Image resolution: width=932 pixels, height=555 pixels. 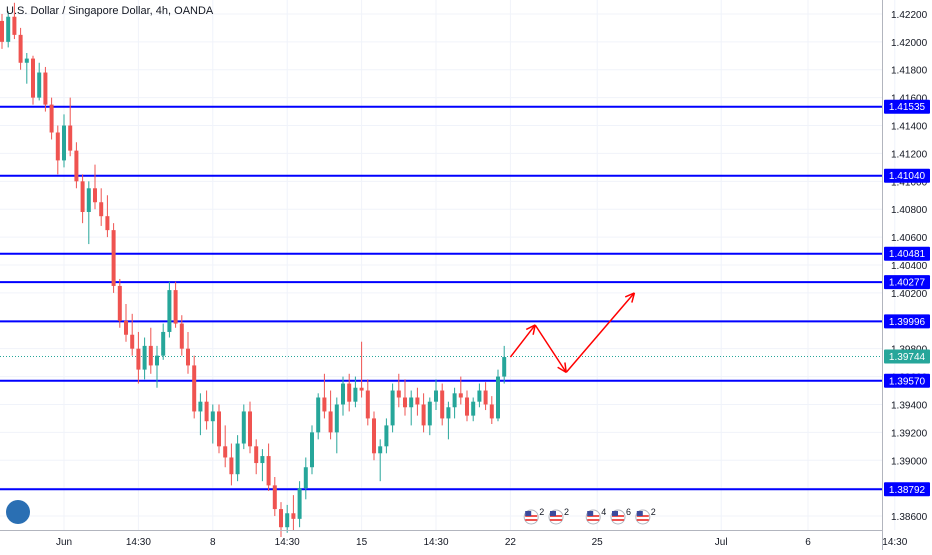 I want to click on x-tick-label: 22, so click(x=511, y=542).